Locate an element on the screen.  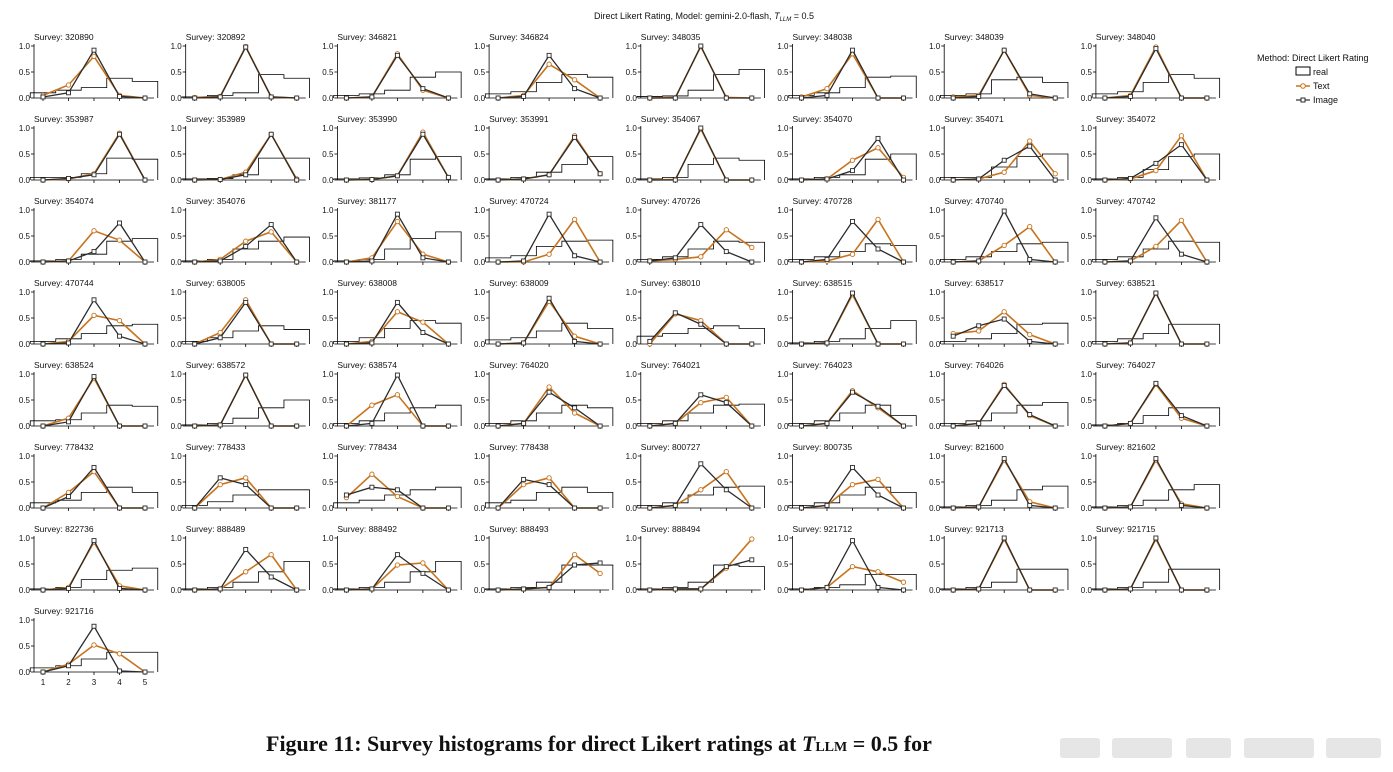
panel: Survey: 353991 0.0 0.5 1.0 is located at coordinates (544, 149).